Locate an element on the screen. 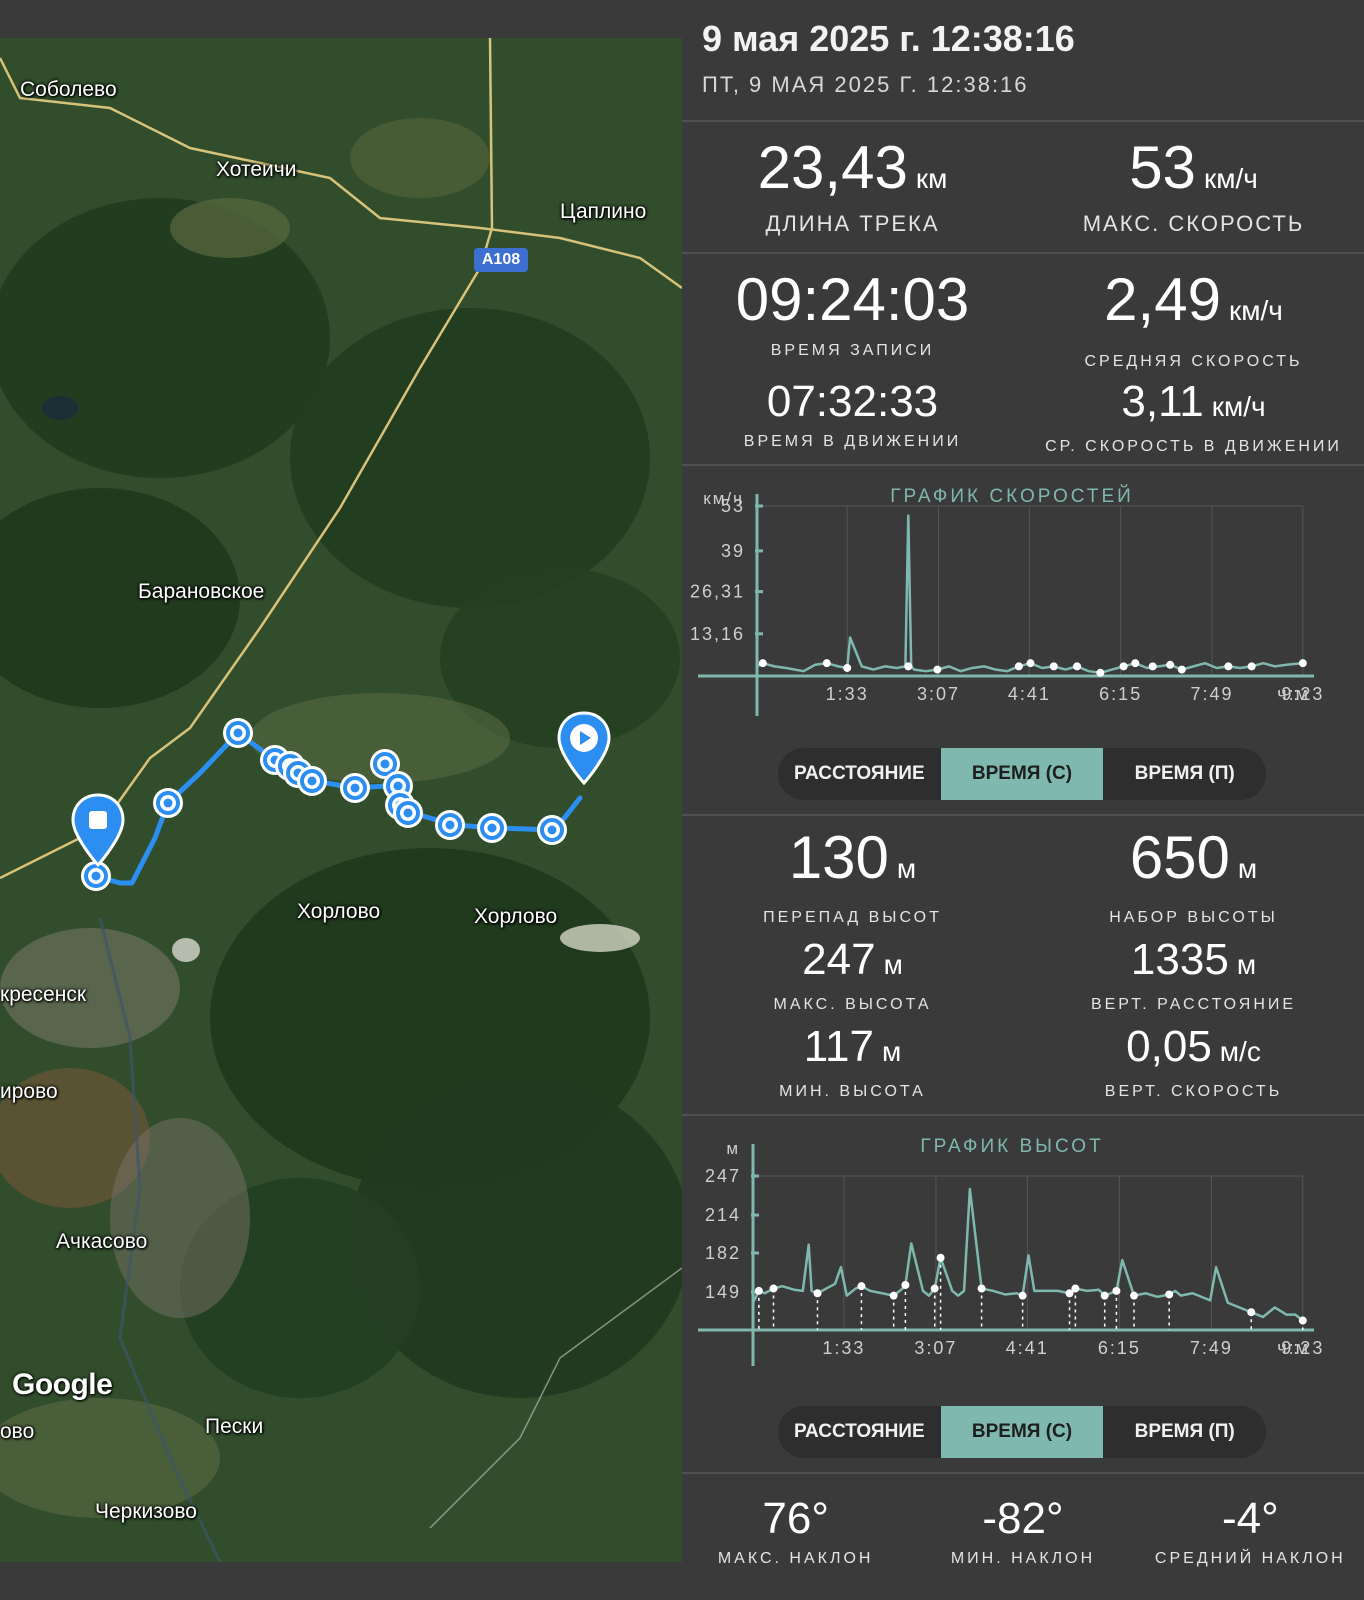 The width and height of the screenshot is (1364, 1600). stat-track-length: 23,43 км ДЛИНА ТРЕКА is located at coordinates (852, 186).